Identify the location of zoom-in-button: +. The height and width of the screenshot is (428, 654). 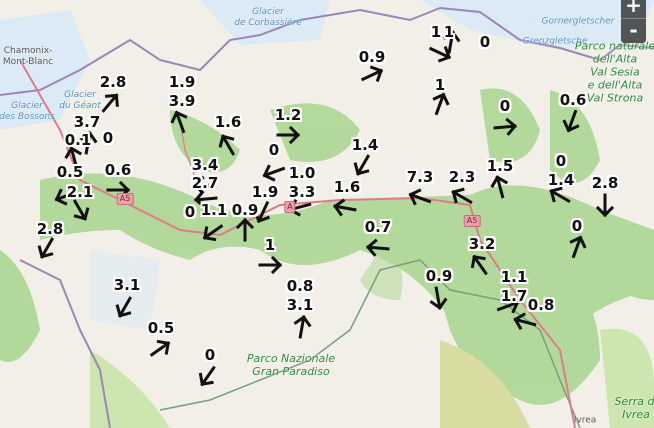
(633, 8).